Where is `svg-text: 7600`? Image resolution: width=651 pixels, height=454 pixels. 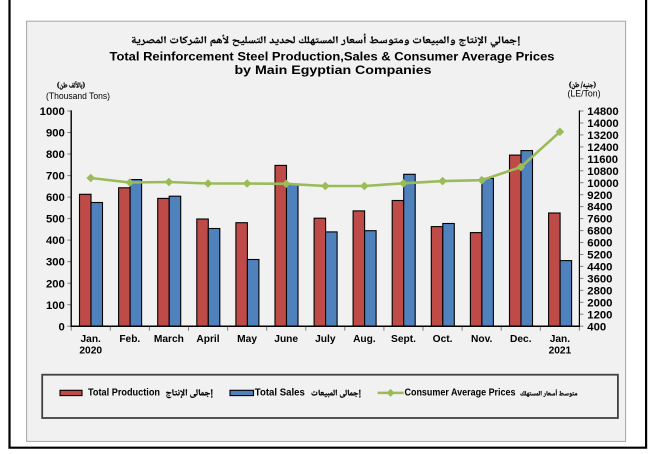
svg-text: 7600 is located at coordinates (599, 220).